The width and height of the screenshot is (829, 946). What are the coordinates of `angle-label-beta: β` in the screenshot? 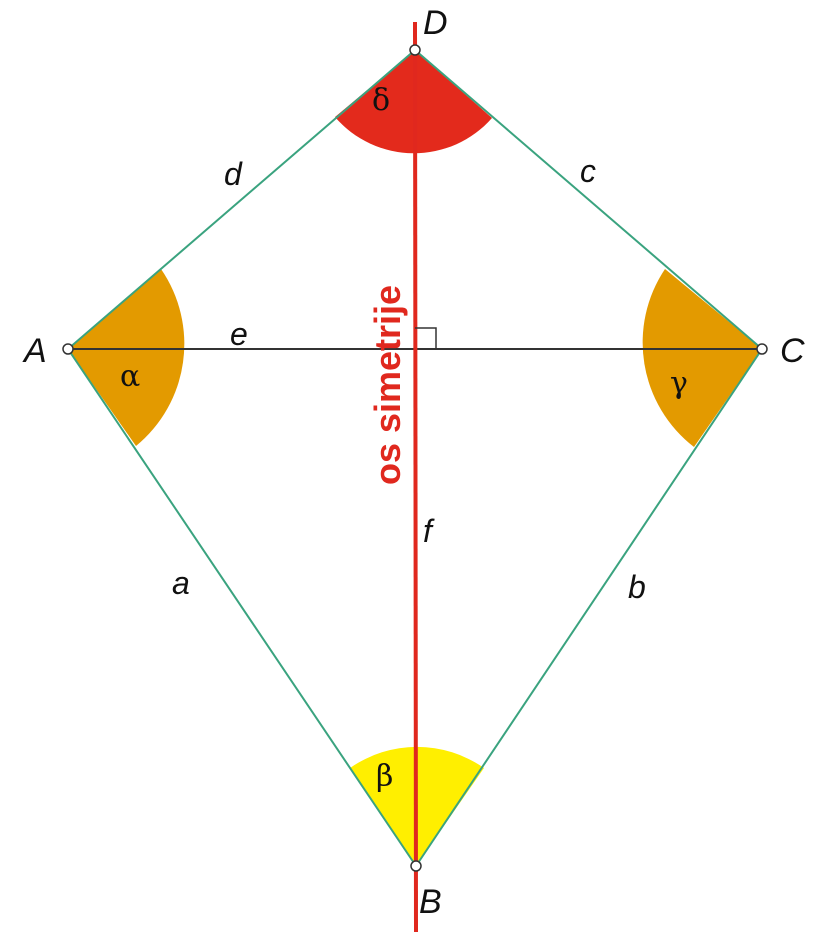 It's located at (384, 776).